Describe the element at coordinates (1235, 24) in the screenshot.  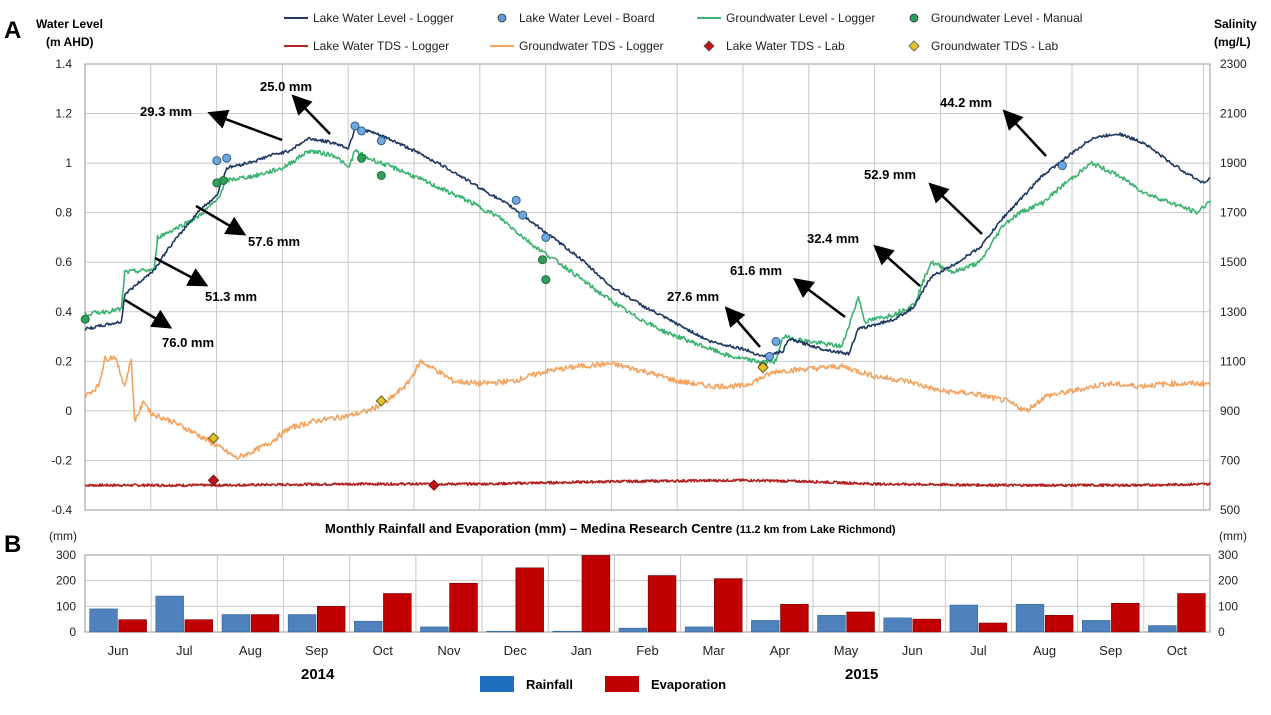
I see `salinity-axis-title-line1: Salinity` at that location.